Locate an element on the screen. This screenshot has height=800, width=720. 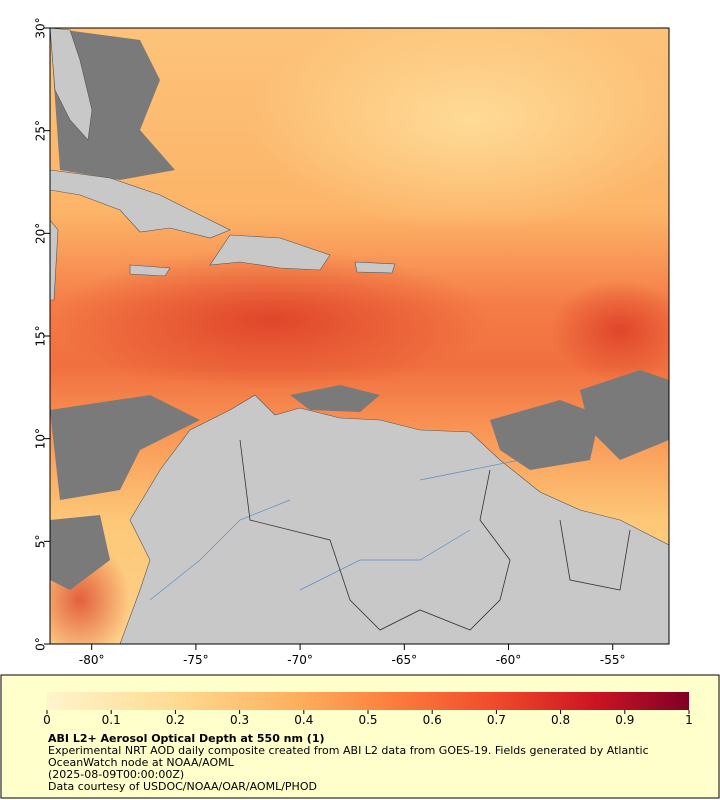
jamaica is located at coordinates (150, 270).